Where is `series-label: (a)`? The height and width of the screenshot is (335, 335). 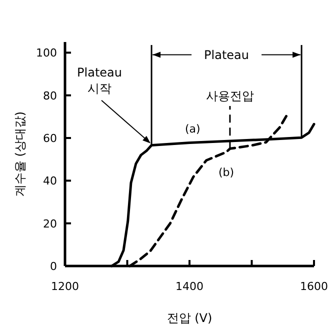
series-label: (a) is located at coordinates (192, 129).